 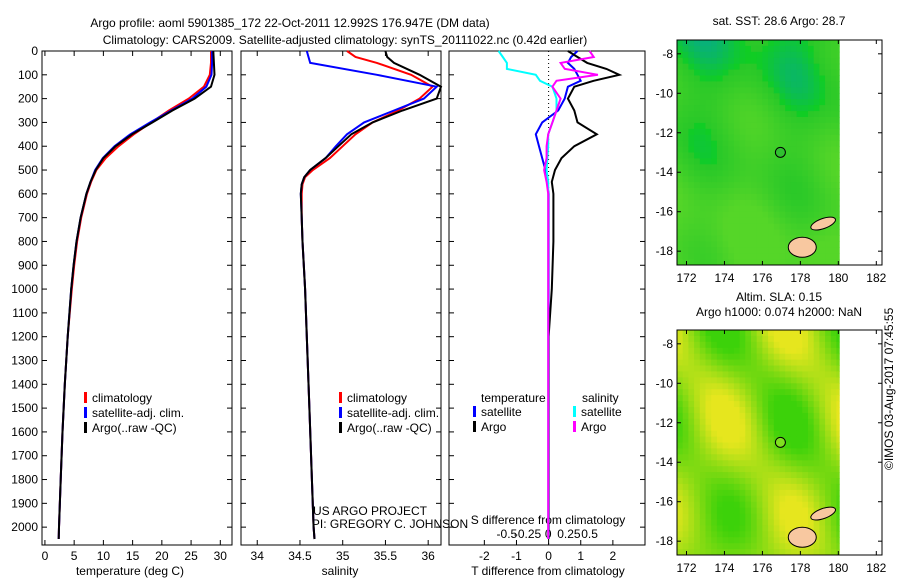 What do you see at coordinates (428, 556) in the screenshot?
I see `salinity-xtick-label: 36` at bounding box center [428, 556].